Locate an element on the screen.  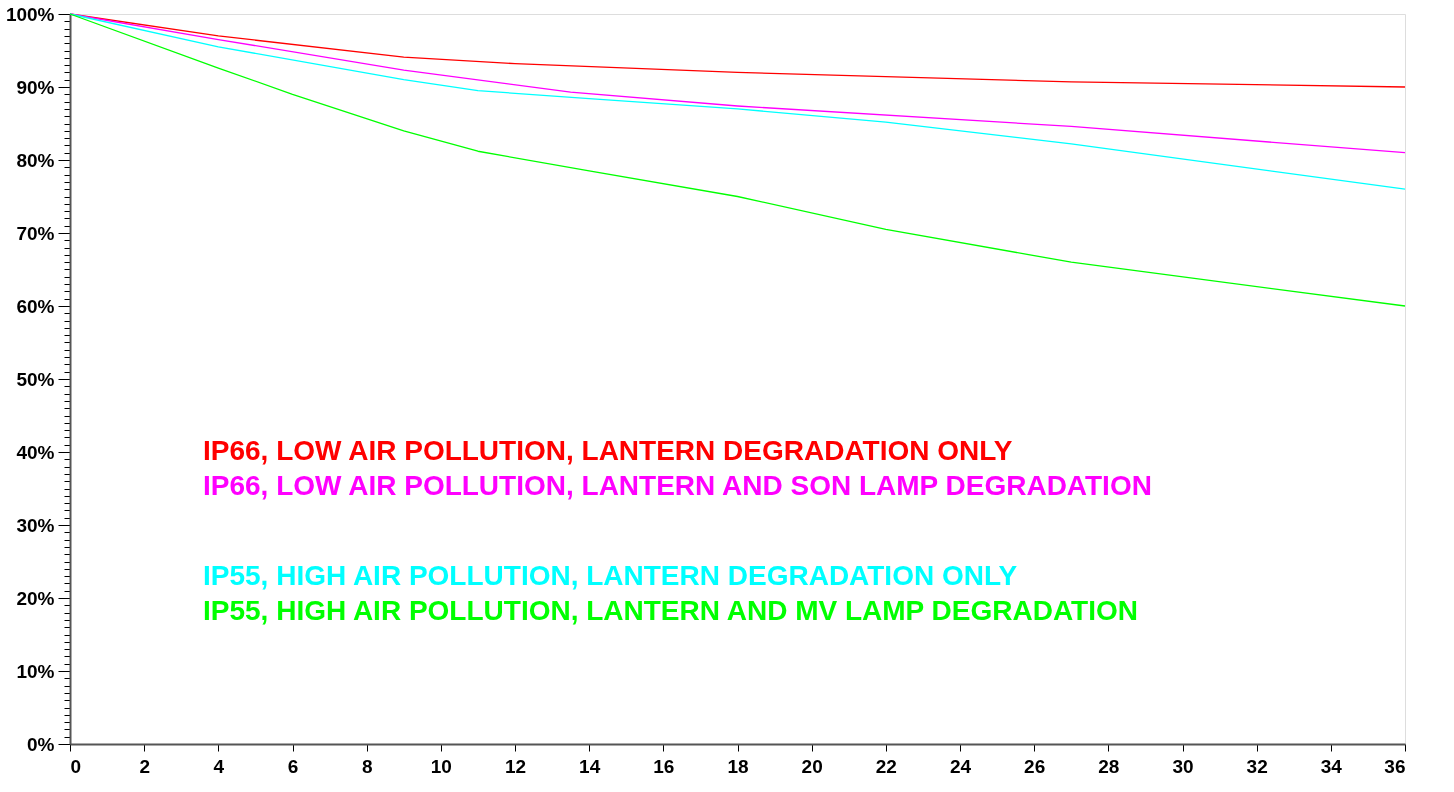
x-tick-label: 26 is located at coordinates (1035, 766).